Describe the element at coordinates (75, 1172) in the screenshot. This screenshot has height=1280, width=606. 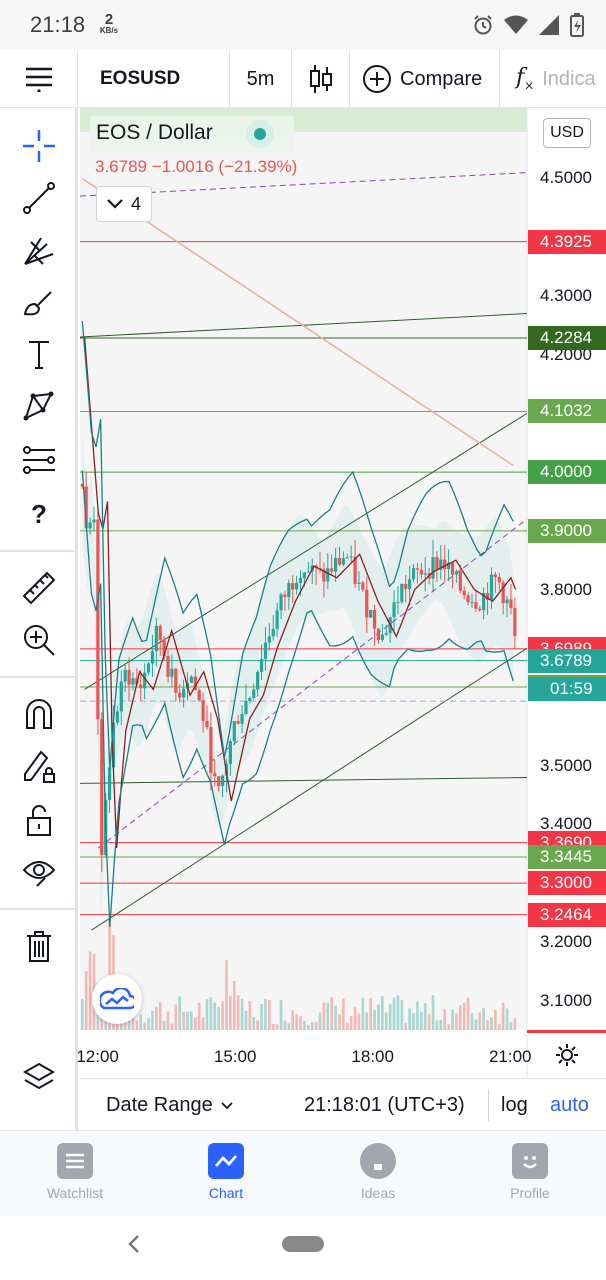
I see `nav-watchlist: Watchlist` at that location.